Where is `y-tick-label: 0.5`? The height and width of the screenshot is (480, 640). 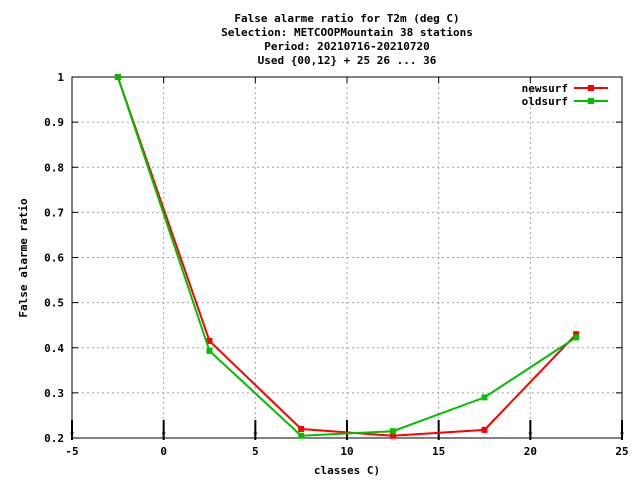 y-tick-label: 0.5 is located at coordinates (54, 303).